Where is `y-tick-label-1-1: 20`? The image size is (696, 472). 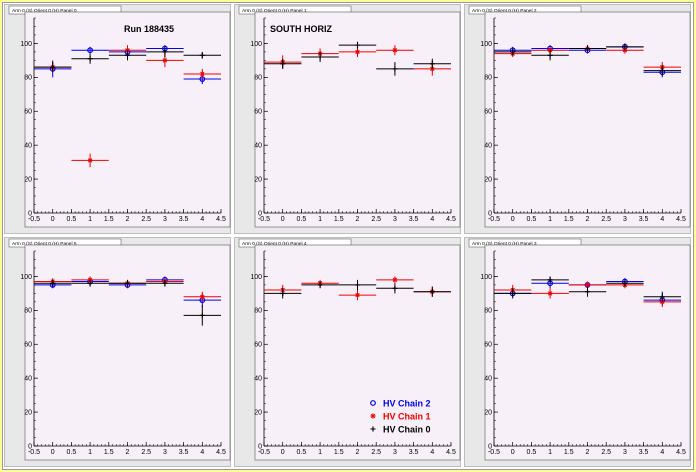
y-tick-label-1-1: 20 is located at coordinates (258, 179).